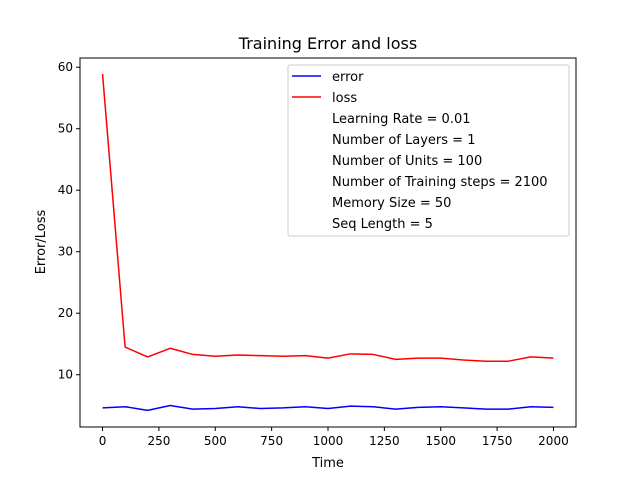 The height and width of the screenshot is (480, 640). Describe the element at coordinates (328, 408) in the screenshot. I see `series-line-error` at that location.